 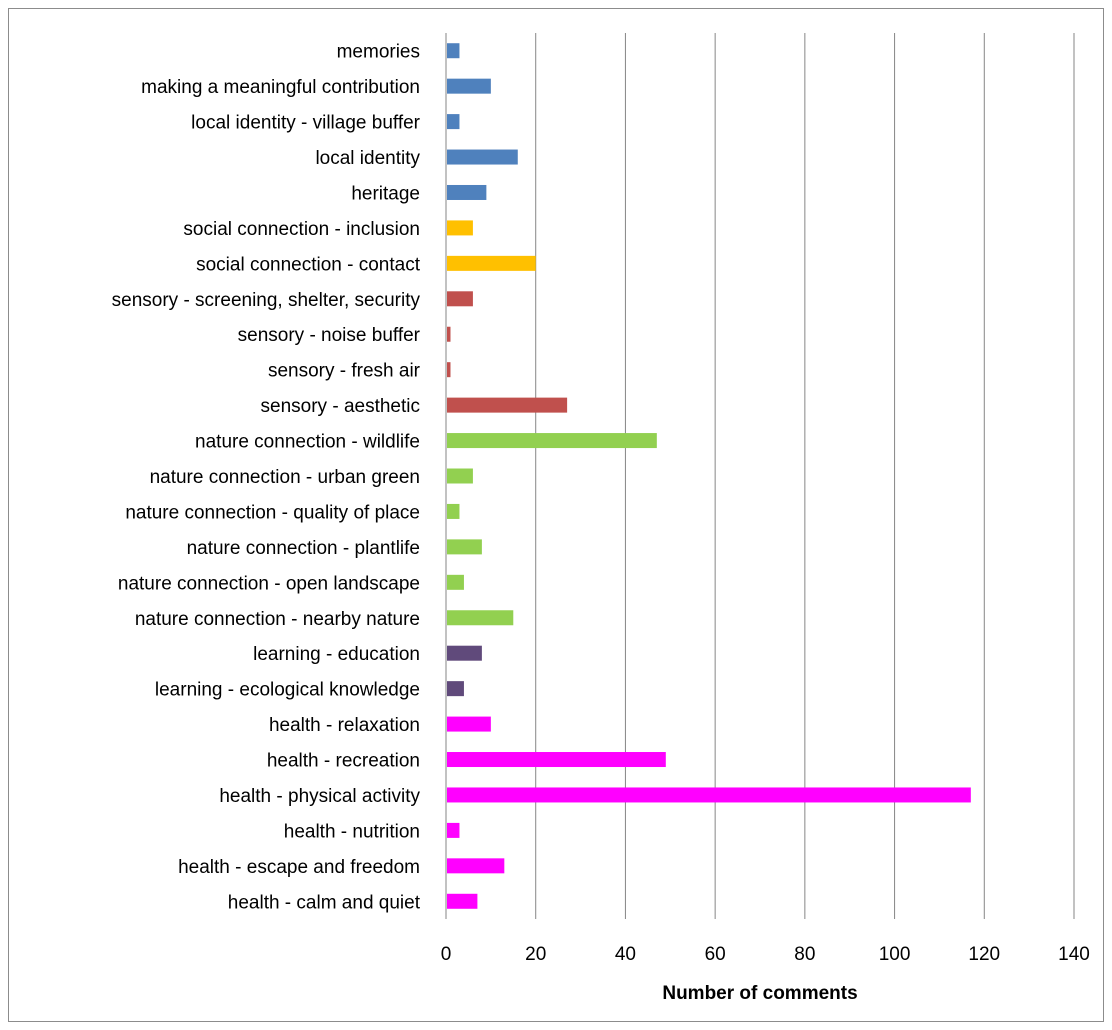 What do you see at coordinates (272, 512) in the screenshot?
I see `category-label: nature connection - quality of place` at bounding box center [272, 512].